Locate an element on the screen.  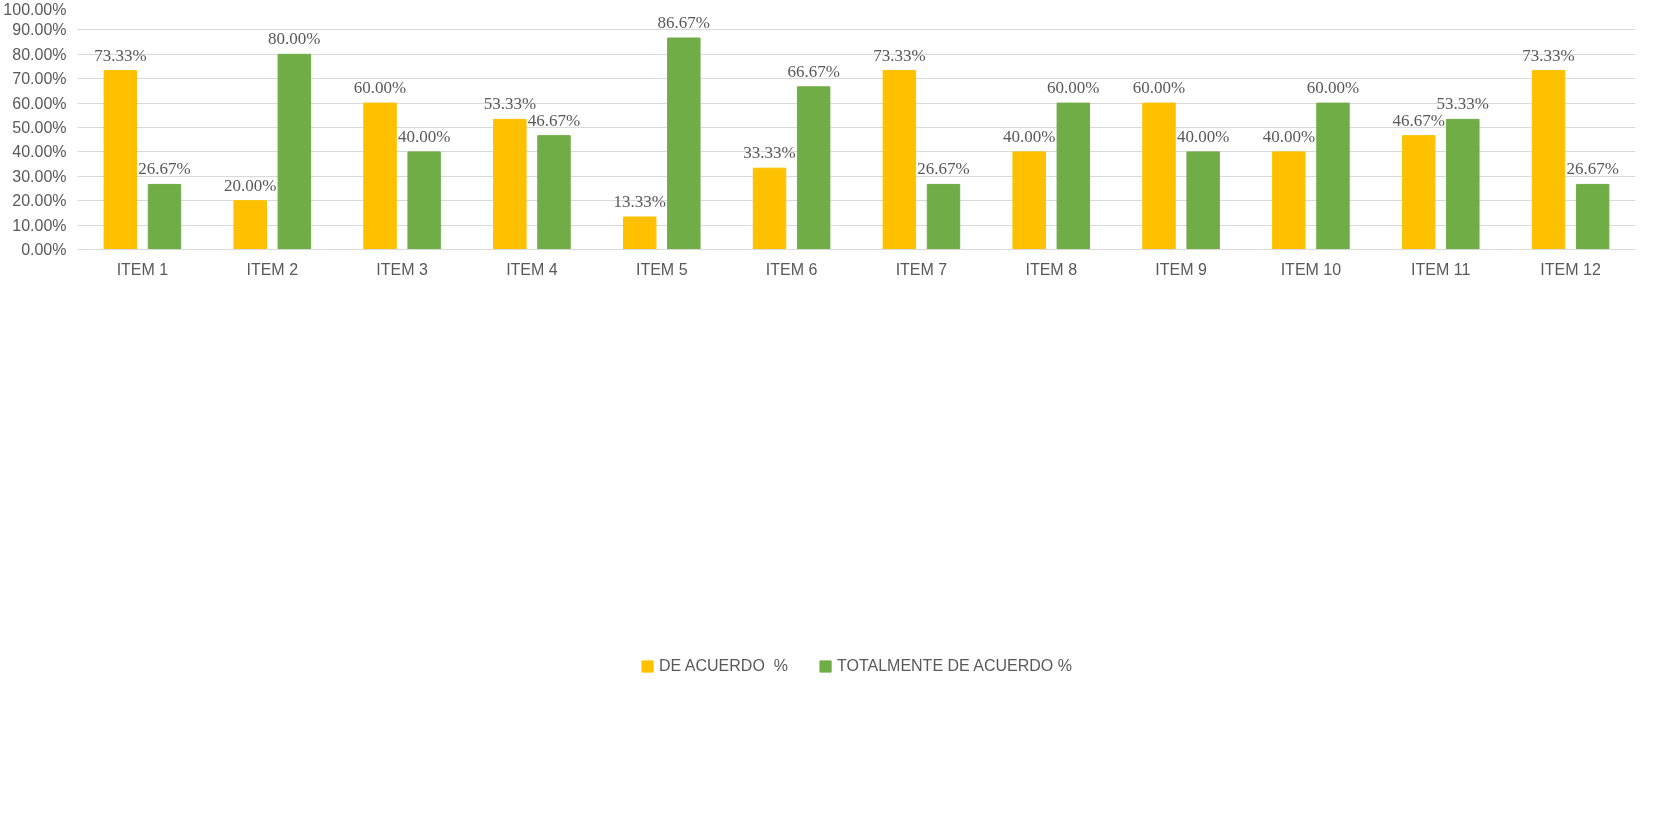
data-label: 66.67% is located at coordinates (813, 71).